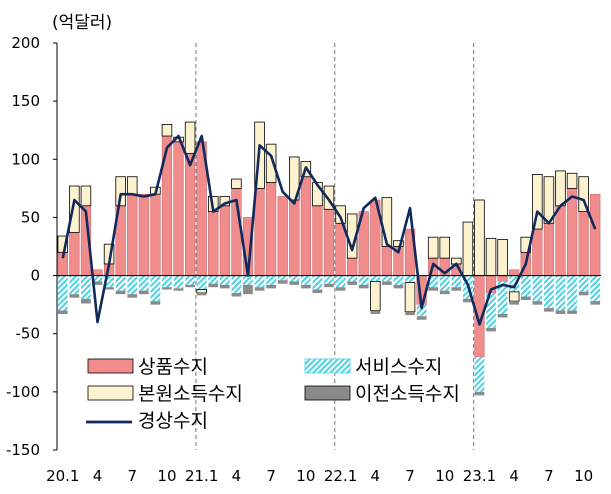 The image size is (611, 494). I want to click on x-tick-label: 21.1, so click(201, 476).